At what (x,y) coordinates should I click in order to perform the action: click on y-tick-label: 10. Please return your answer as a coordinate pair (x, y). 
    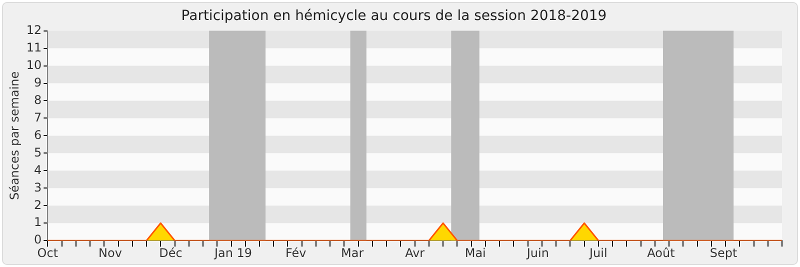
    Looking at the image, I should click on (34, 65).